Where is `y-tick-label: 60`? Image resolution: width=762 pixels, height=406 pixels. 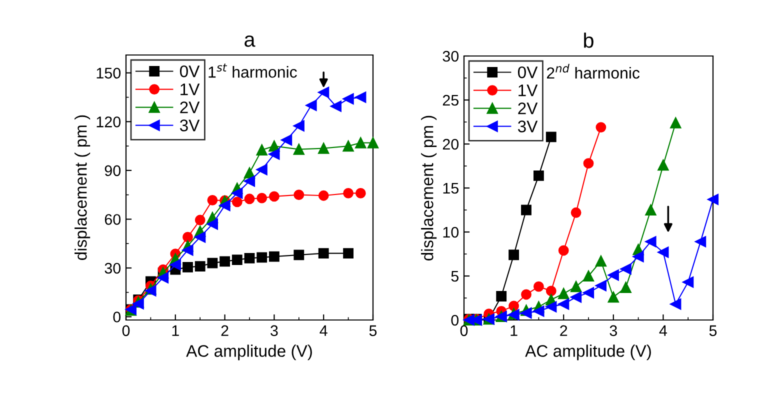 y-tick-label: 60 is located at coordinates (112, 219).